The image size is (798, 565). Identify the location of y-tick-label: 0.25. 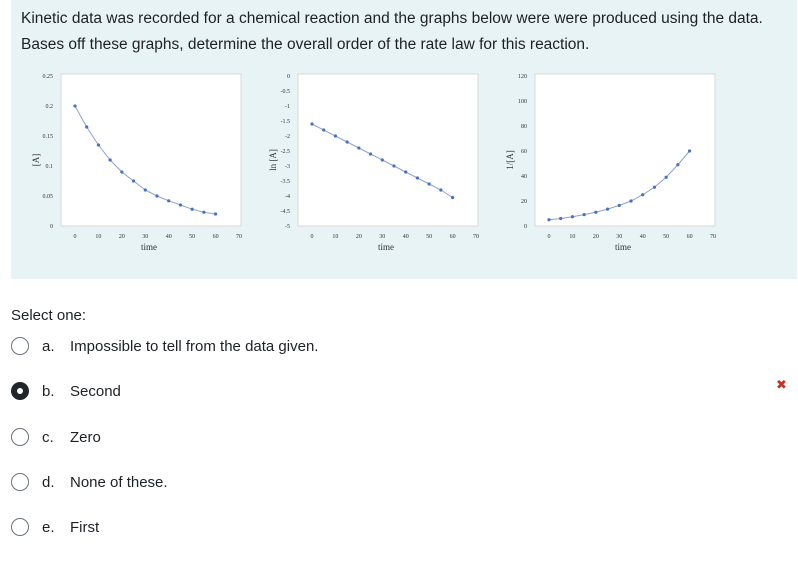
(48, 77).